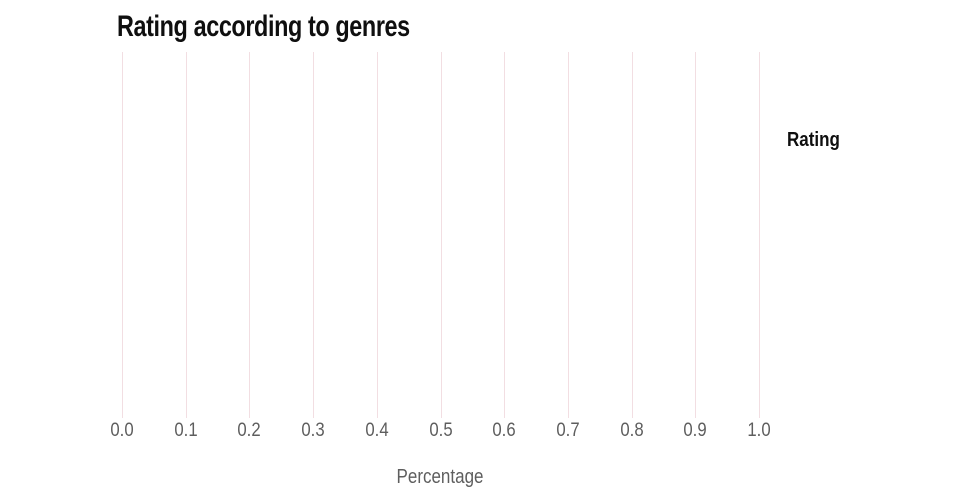 Image resolution: width=960 pixels, height=500 pixels. Describe the element at coordinates (440, 430) in the screenshot. I see `x-tick-label: 0.5` at that location.